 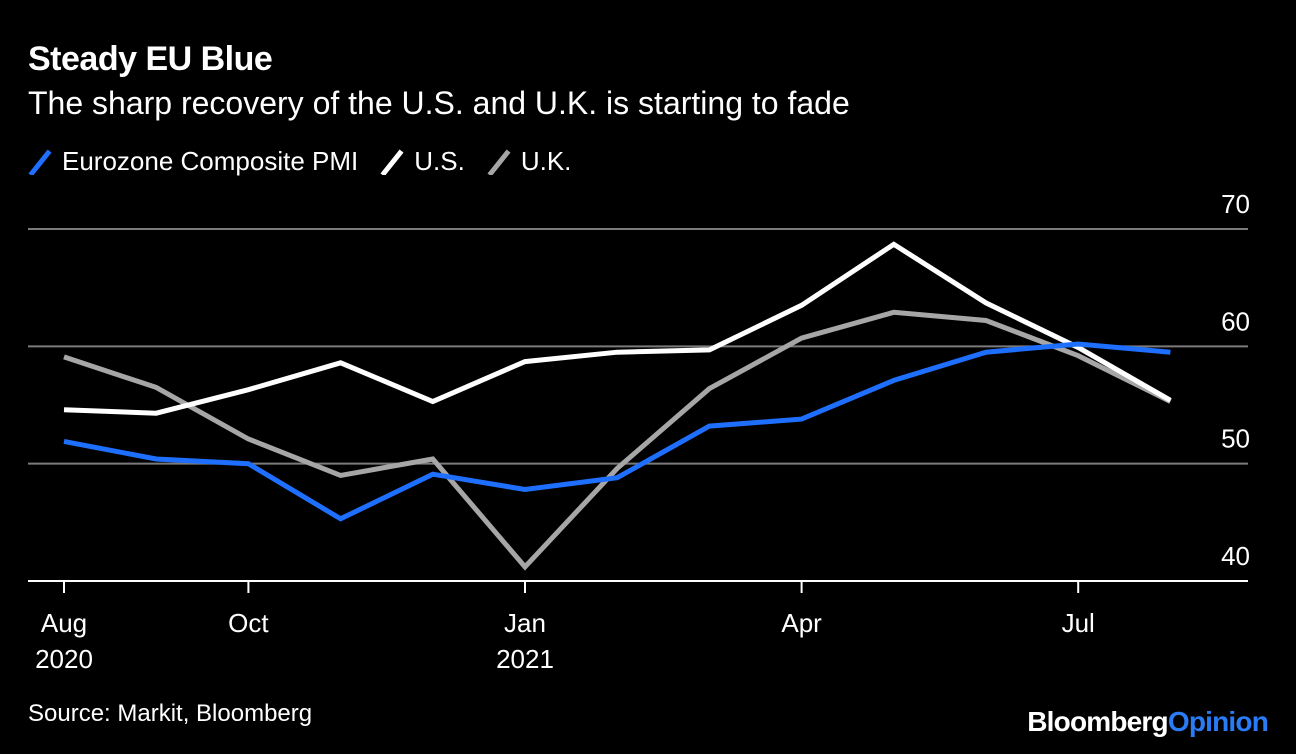 What do you see at coordinates (525, 623) in the screenshot?
I see `x-tick-label-jan: Jan` at bounding box center [525, 623].